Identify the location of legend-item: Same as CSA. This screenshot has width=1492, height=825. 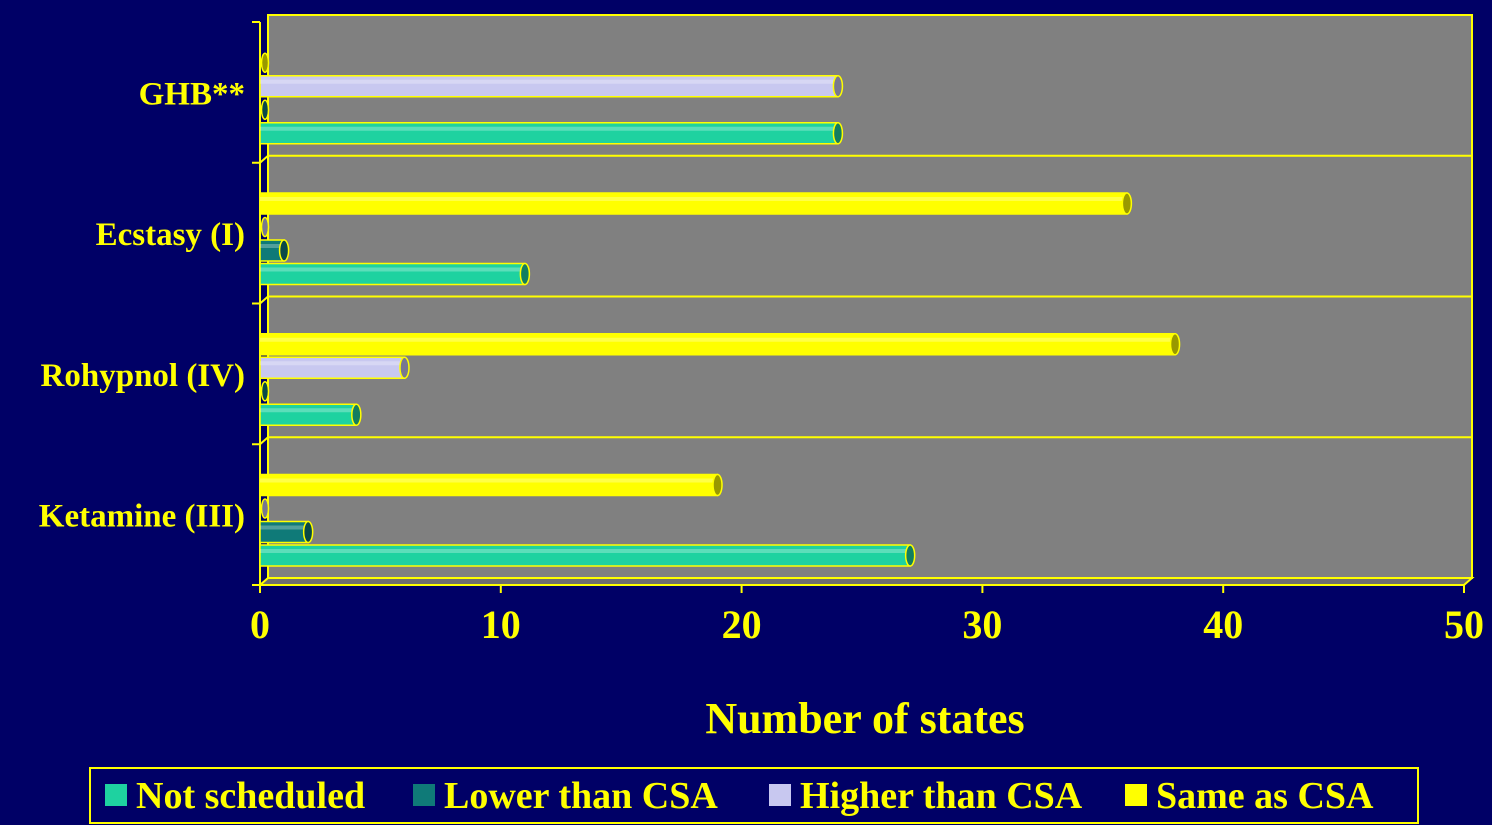
(1248, 796).